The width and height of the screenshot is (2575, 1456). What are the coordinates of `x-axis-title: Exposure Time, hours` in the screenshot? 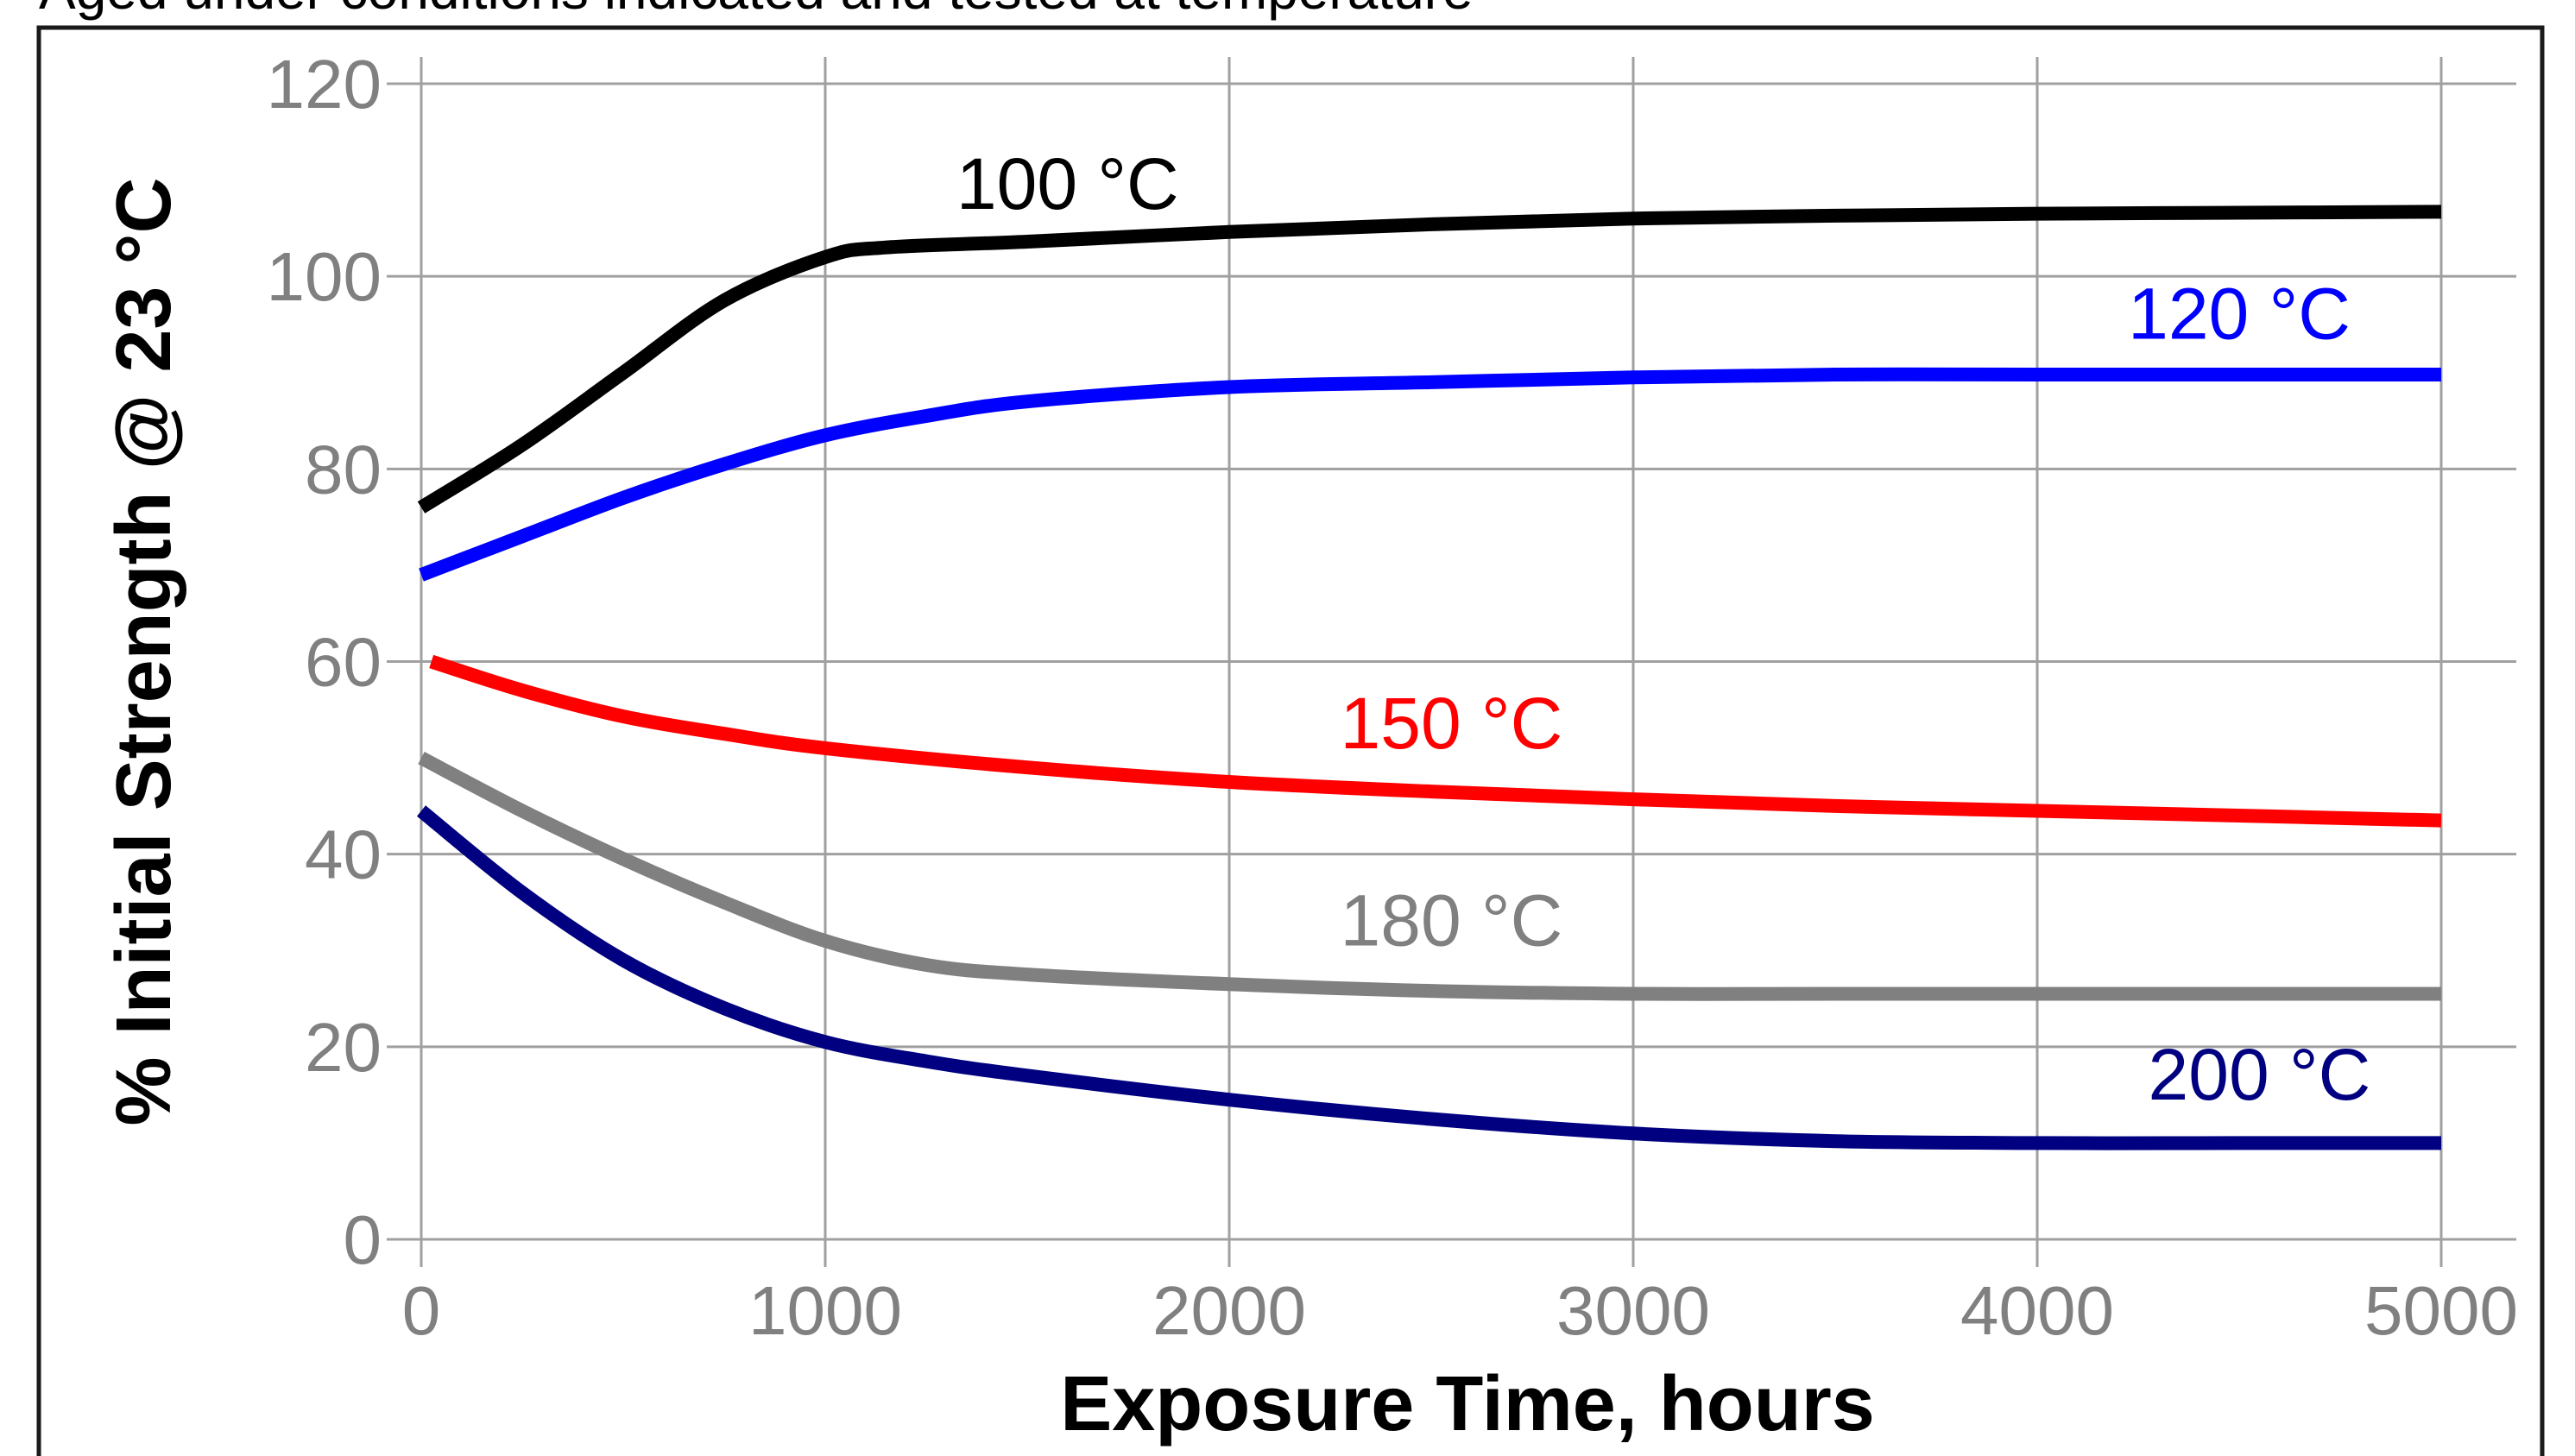 It's located at (1468, 1404).